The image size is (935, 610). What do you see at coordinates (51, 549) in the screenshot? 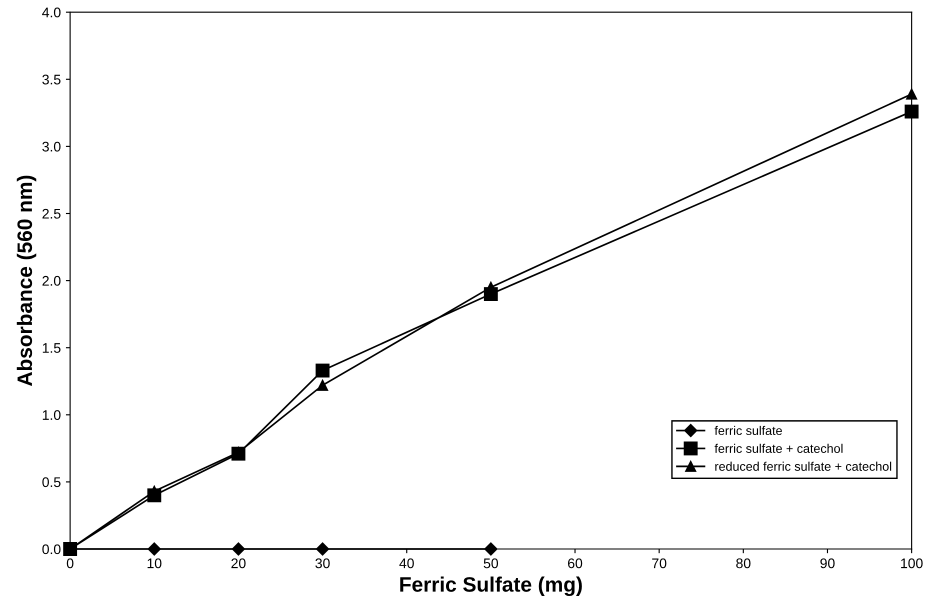
I see `y-tick-label: 0.0` at bounding box center [51, 549].